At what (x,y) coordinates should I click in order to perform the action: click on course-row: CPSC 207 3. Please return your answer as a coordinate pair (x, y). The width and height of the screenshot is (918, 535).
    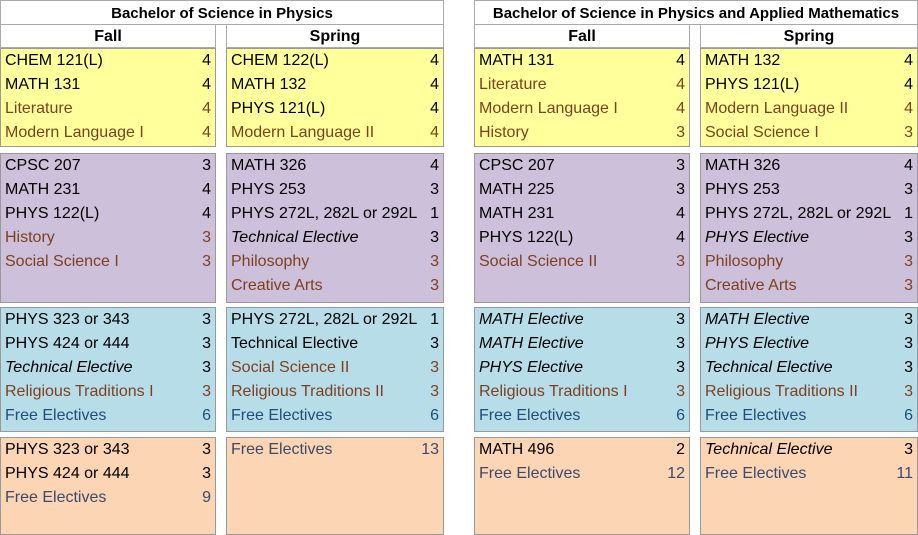
    Looking at the image, I should click on (582, 166).